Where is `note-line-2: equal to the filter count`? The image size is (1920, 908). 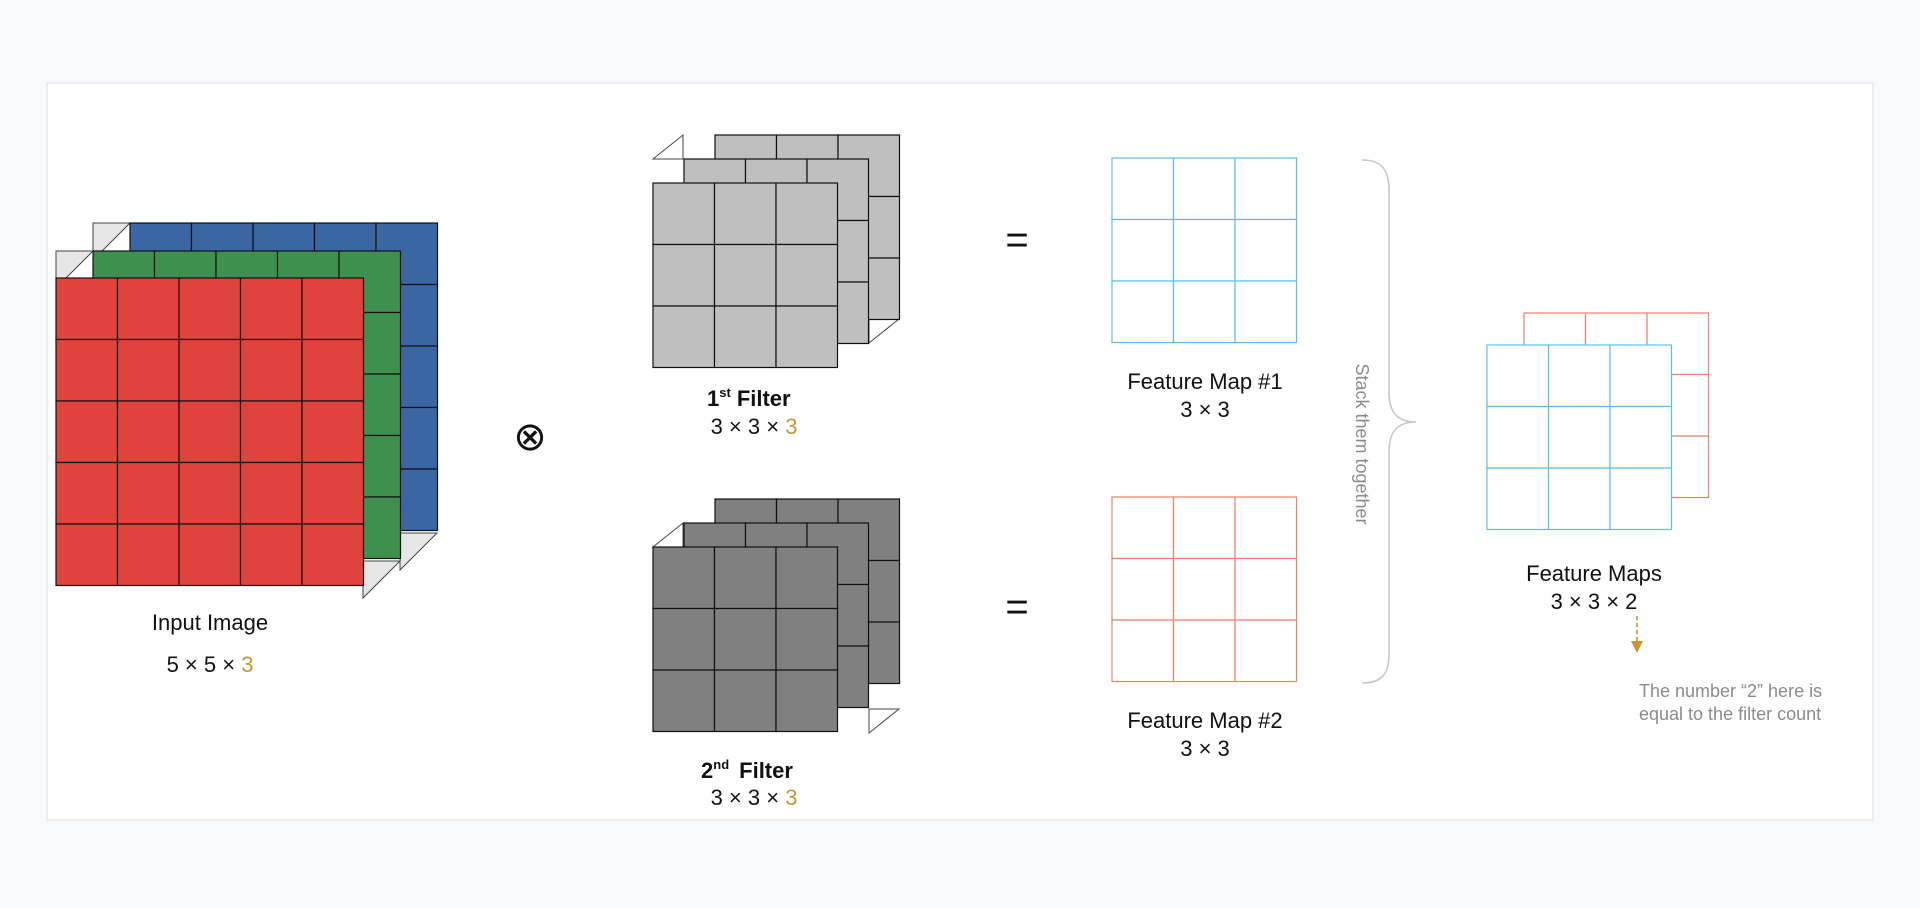 note-line-2: equal to the filter count is located at coordinates (1730, 714).